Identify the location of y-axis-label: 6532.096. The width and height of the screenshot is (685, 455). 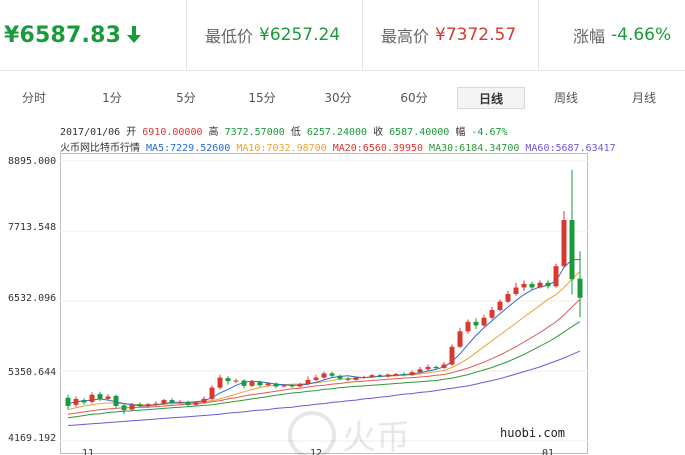
(32, 298).